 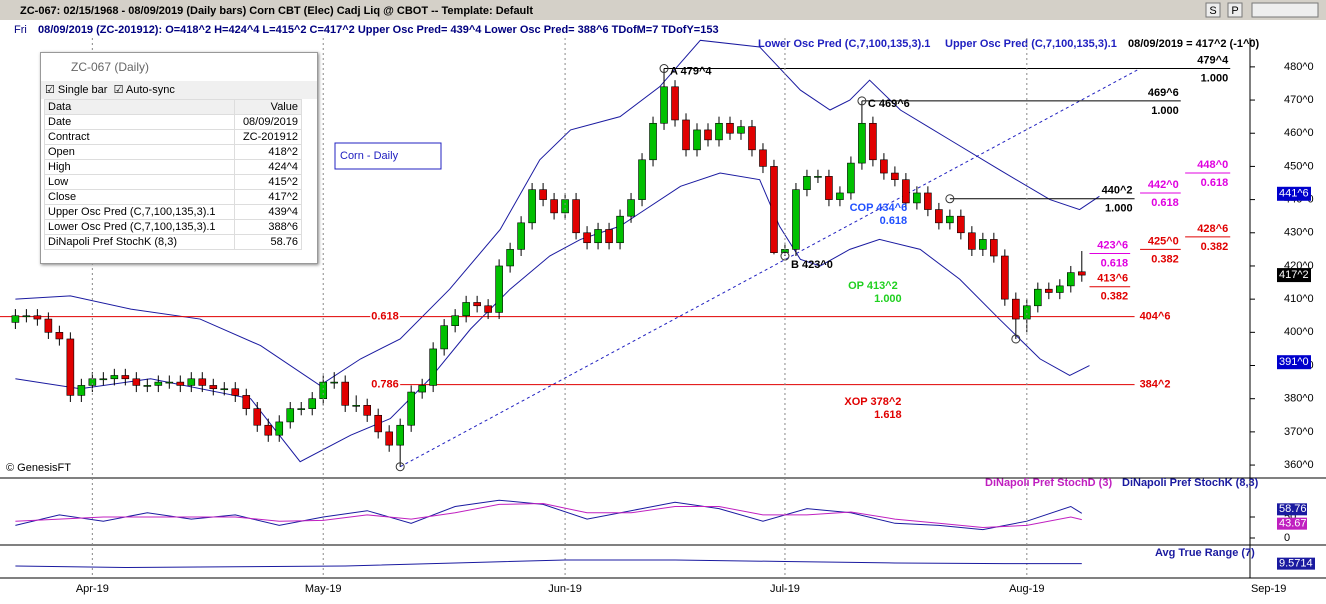 What do you see at coordinates (268, 107) in the screenshot?
I see `column-header: Value` at bounding box center [268, 107].